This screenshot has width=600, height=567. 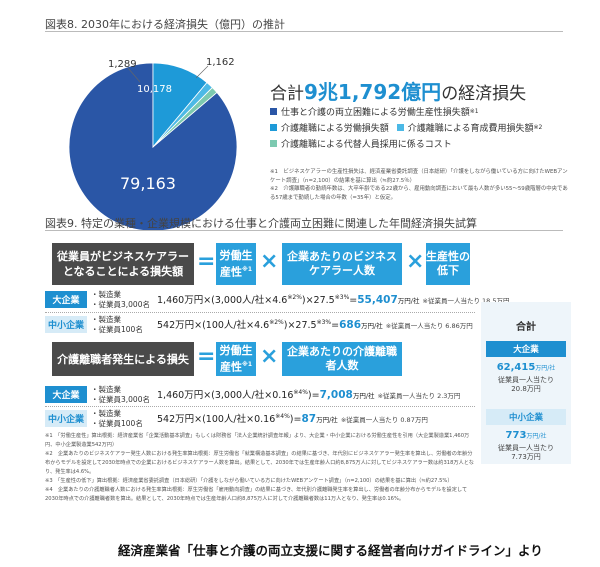 I want to click on legend-label: 介護離職による労働損失額, so click(x=335, y=128).